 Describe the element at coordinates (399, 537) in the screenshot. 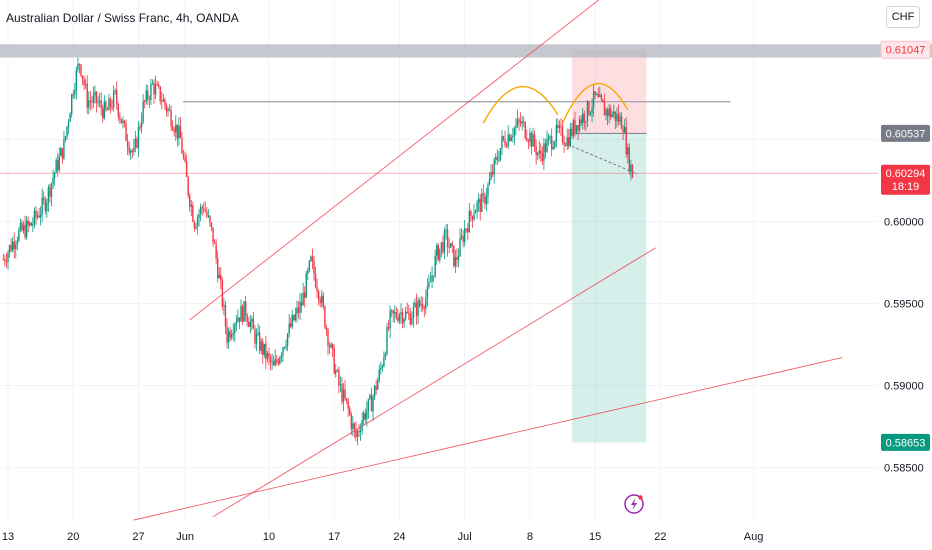

I see `x-tick-label: 24` at that location.